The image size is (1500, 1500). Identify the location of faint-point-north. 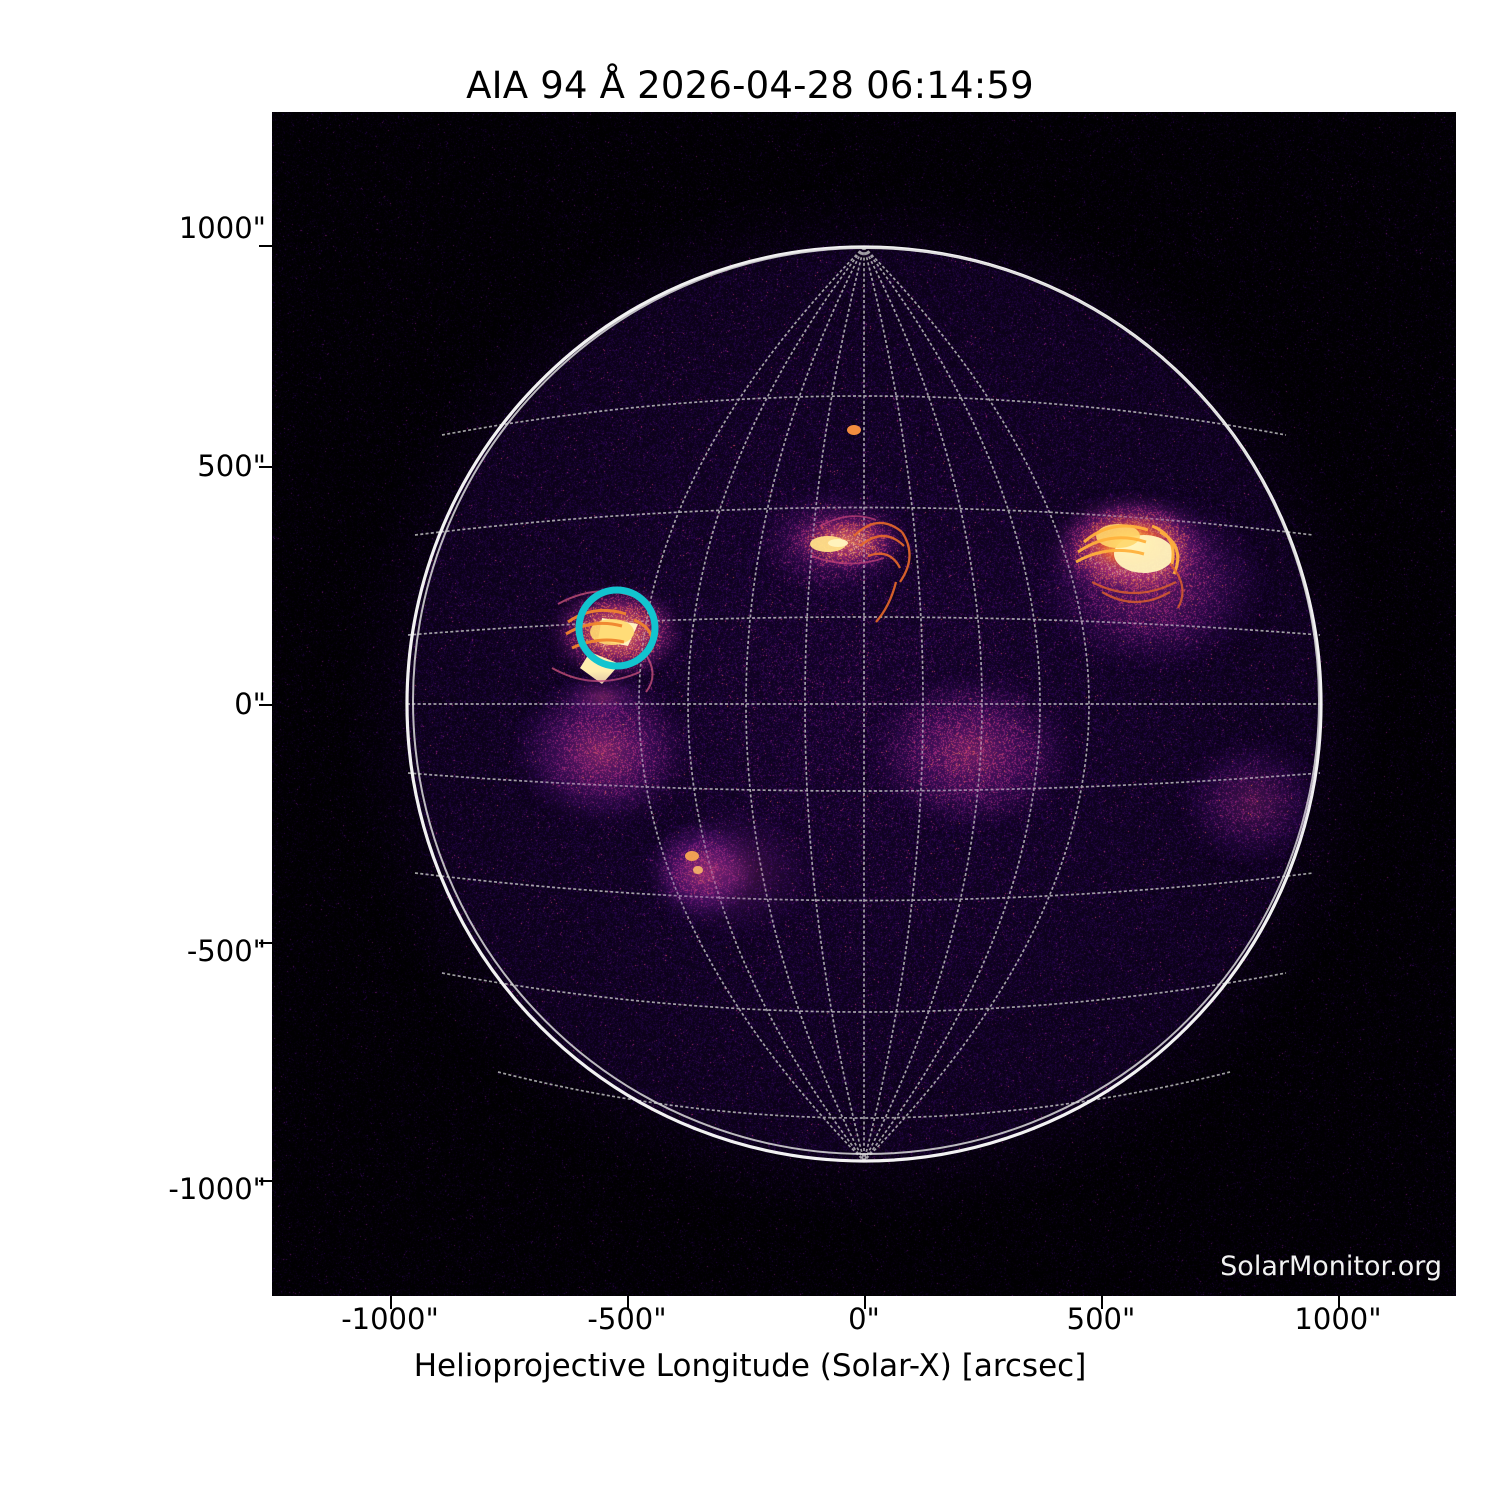
(854, 430).